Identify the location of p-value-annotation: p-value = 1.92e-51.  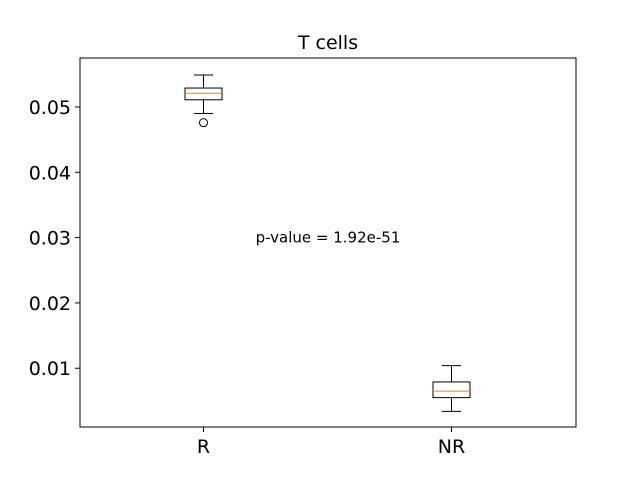
(328, 238).